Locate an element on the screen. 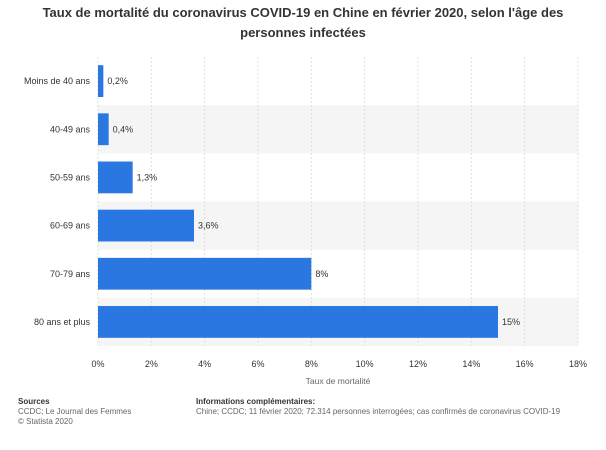 This screenshot has width=606, height=450. category-label: 70-79 ans is located at coordinates (70, 274).